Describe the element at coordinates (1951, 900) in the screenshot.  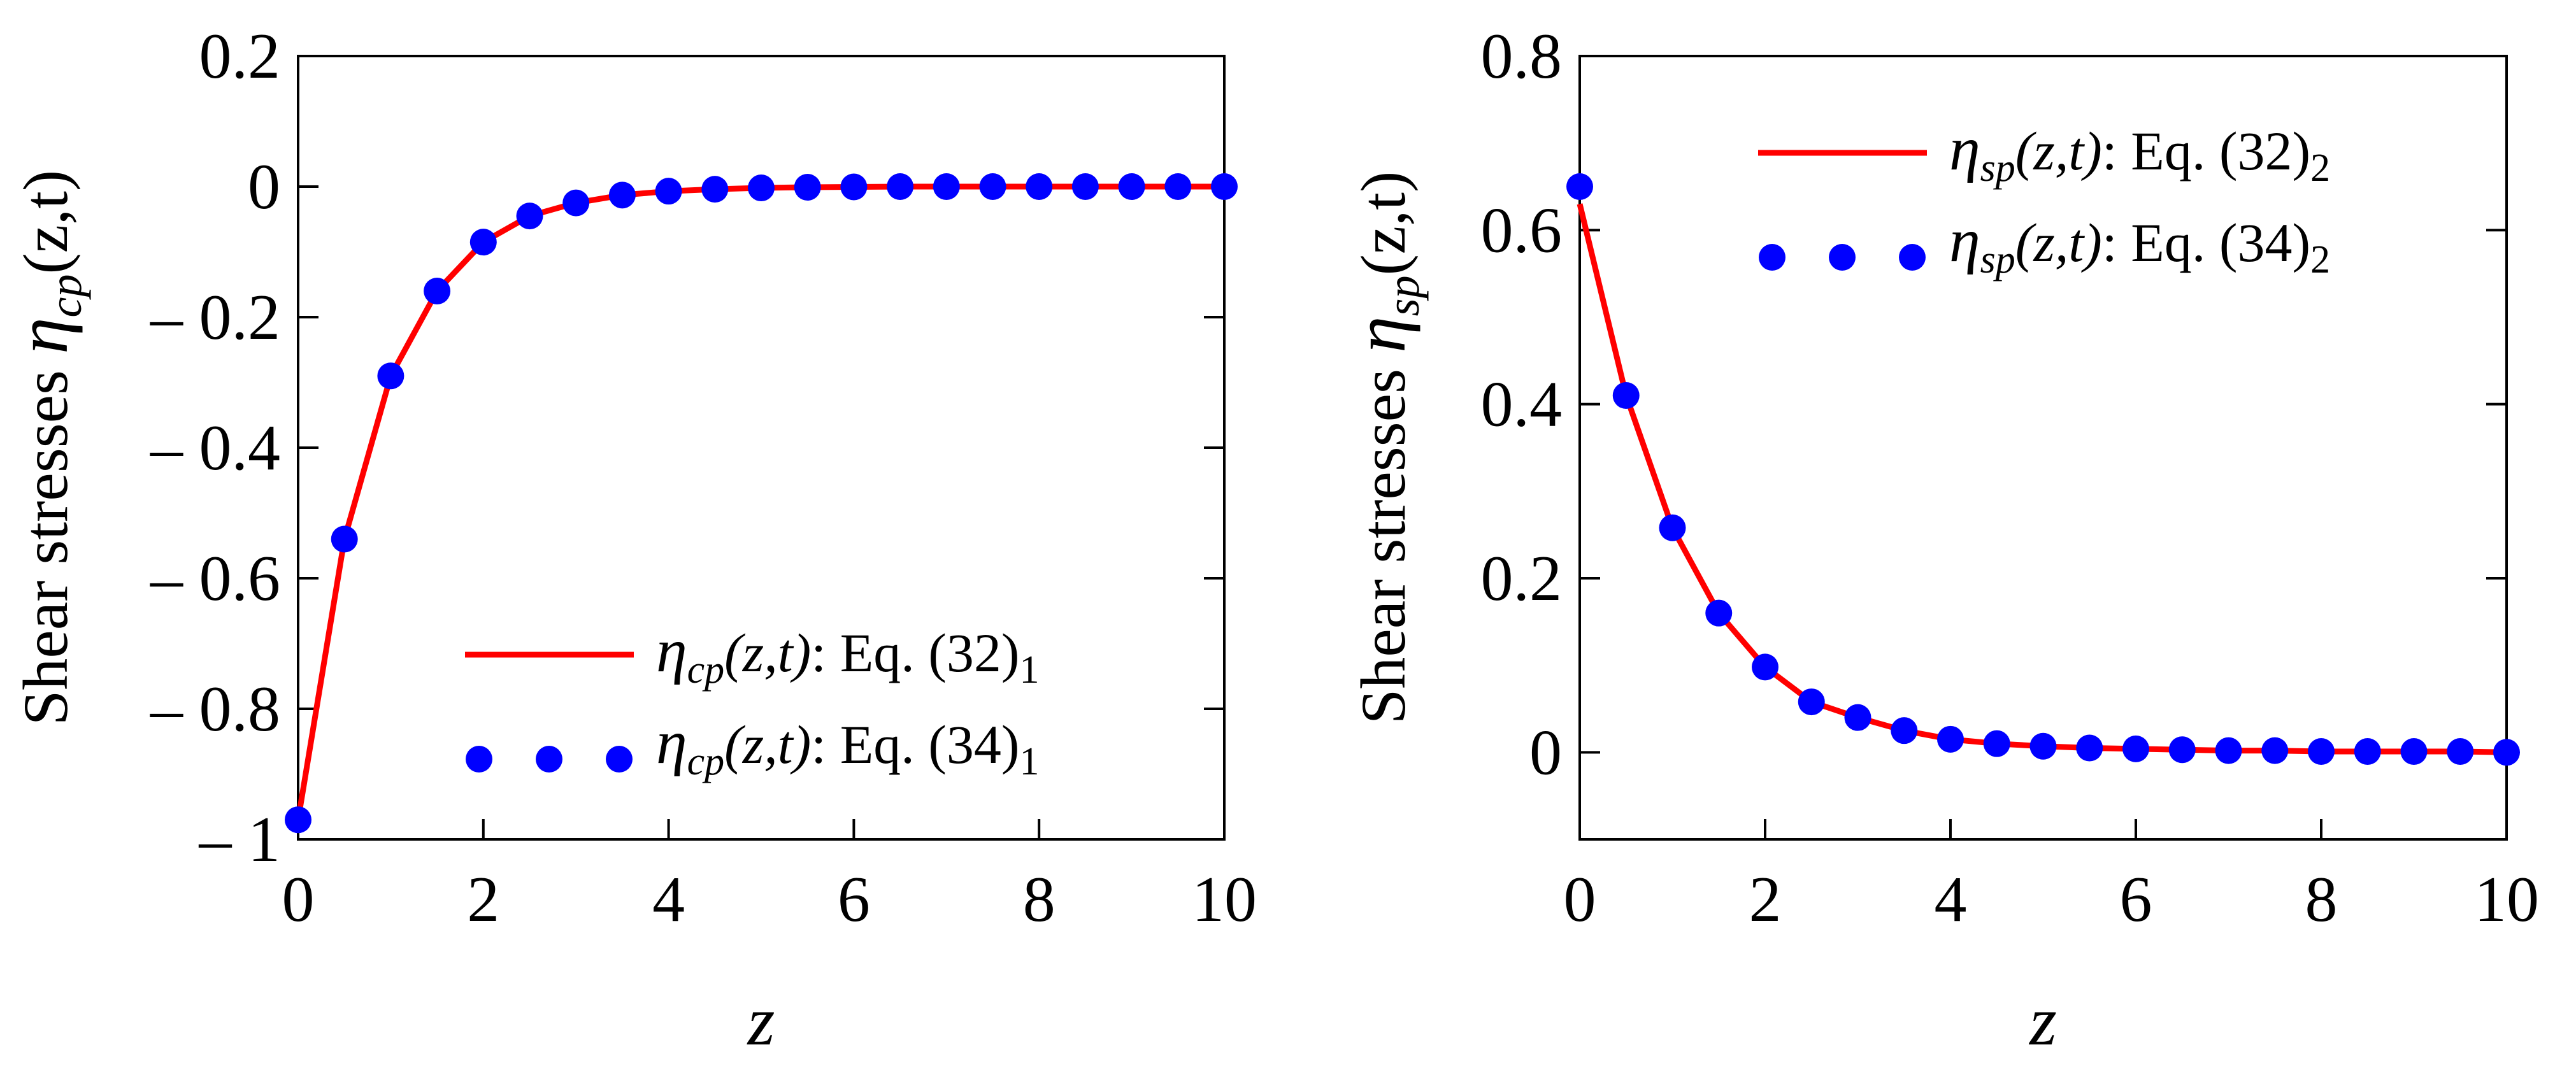
I see `chart2-xtick-label: 4` at that location.